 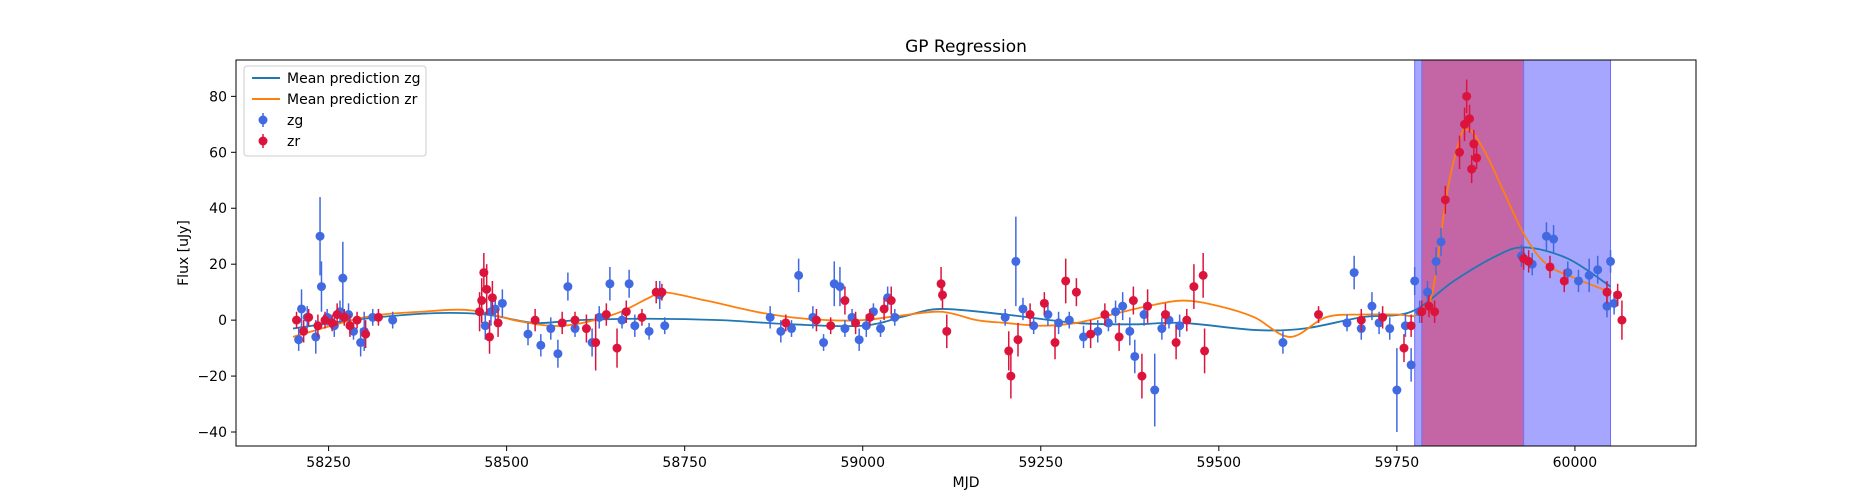 What do you see at coordinates (216, 265) in the screenshot?
I see `y-axis: −40 −20 0 20 40 60 80` at bounding box center [216, 265].